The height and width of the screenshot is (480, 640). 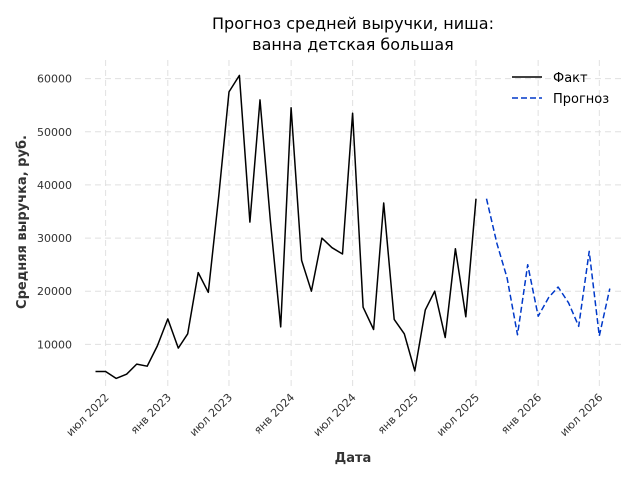 I want to click on x-tick-label: янв 2023, so click(x=151, y=414).